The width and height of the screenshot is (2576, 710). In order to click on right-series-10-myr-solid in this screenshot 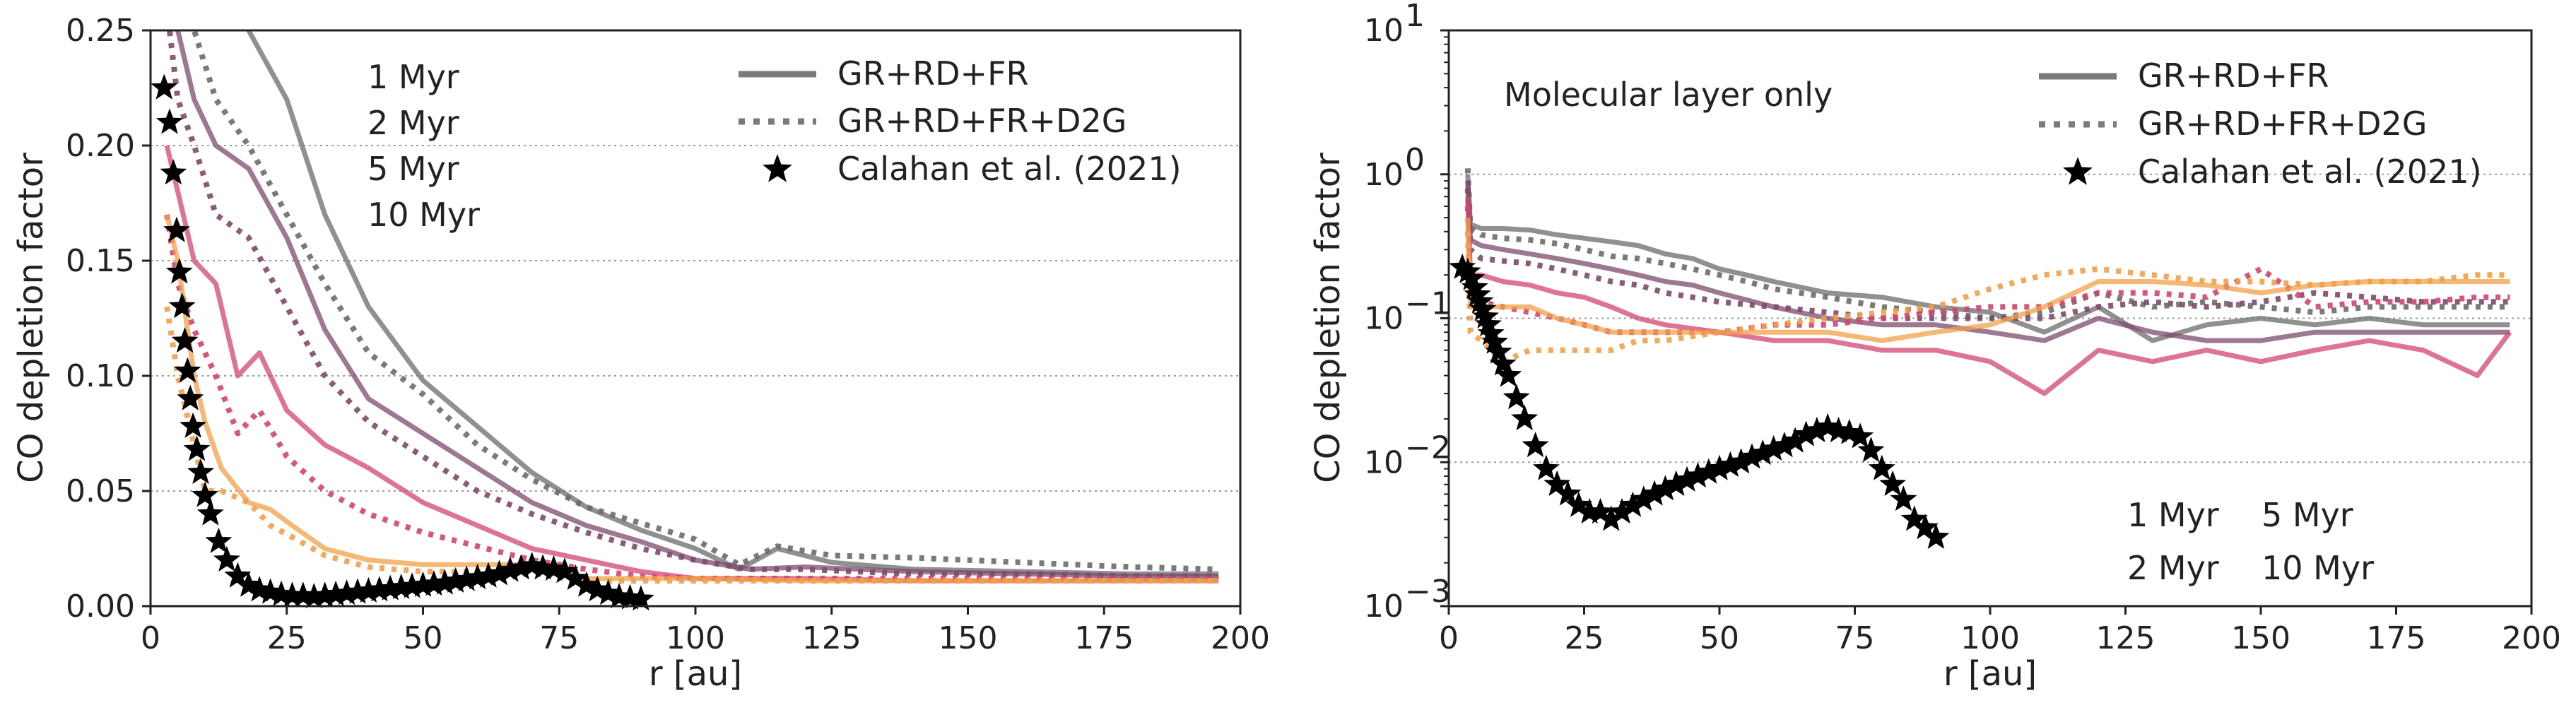, I will do `click(1987, 280)`.